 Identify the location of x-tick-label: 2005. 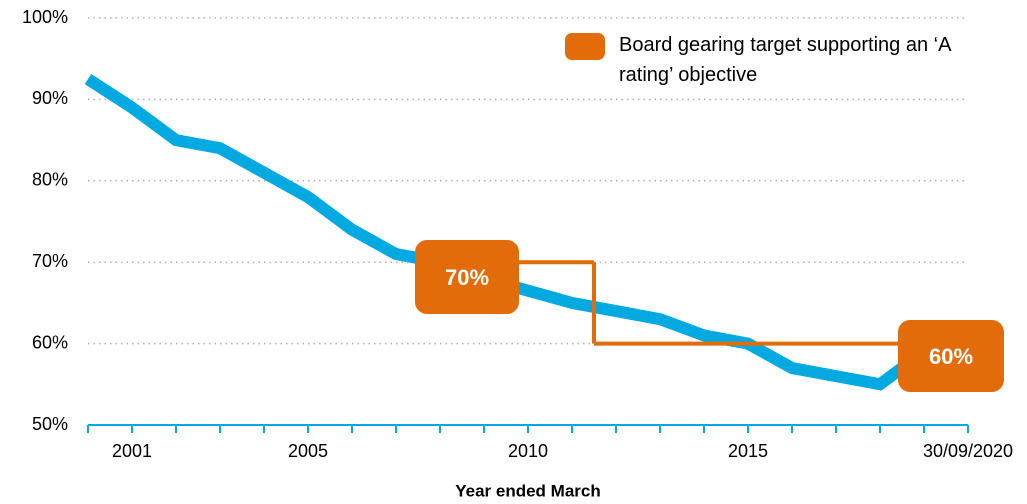
(308, 451).